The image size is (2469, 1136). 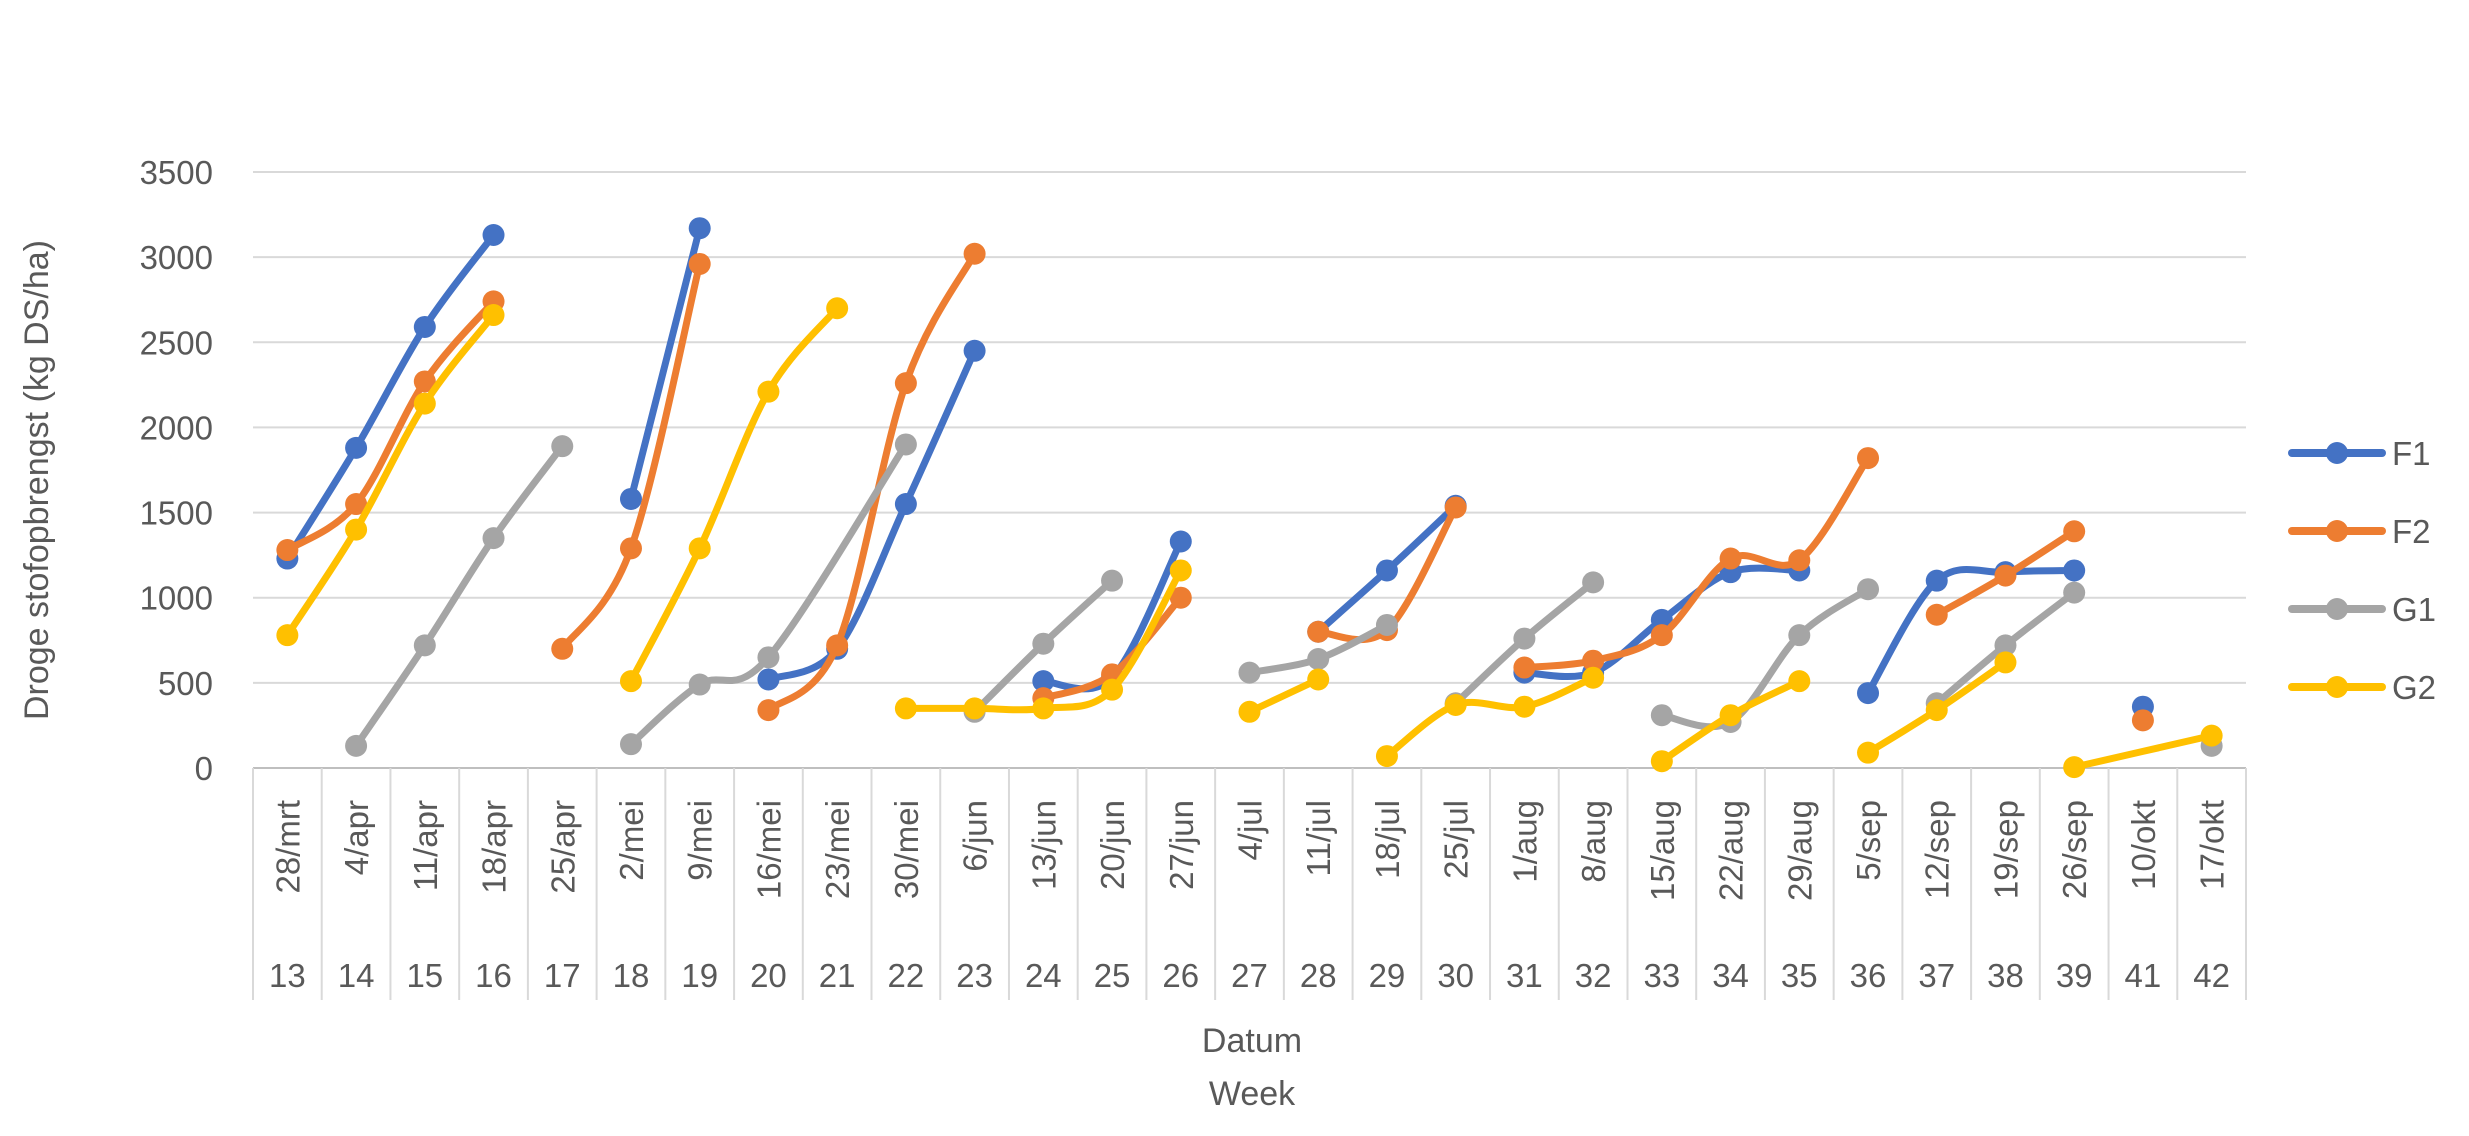 I want to click on y-tick-label: 2000, so click(x=176, y=427).